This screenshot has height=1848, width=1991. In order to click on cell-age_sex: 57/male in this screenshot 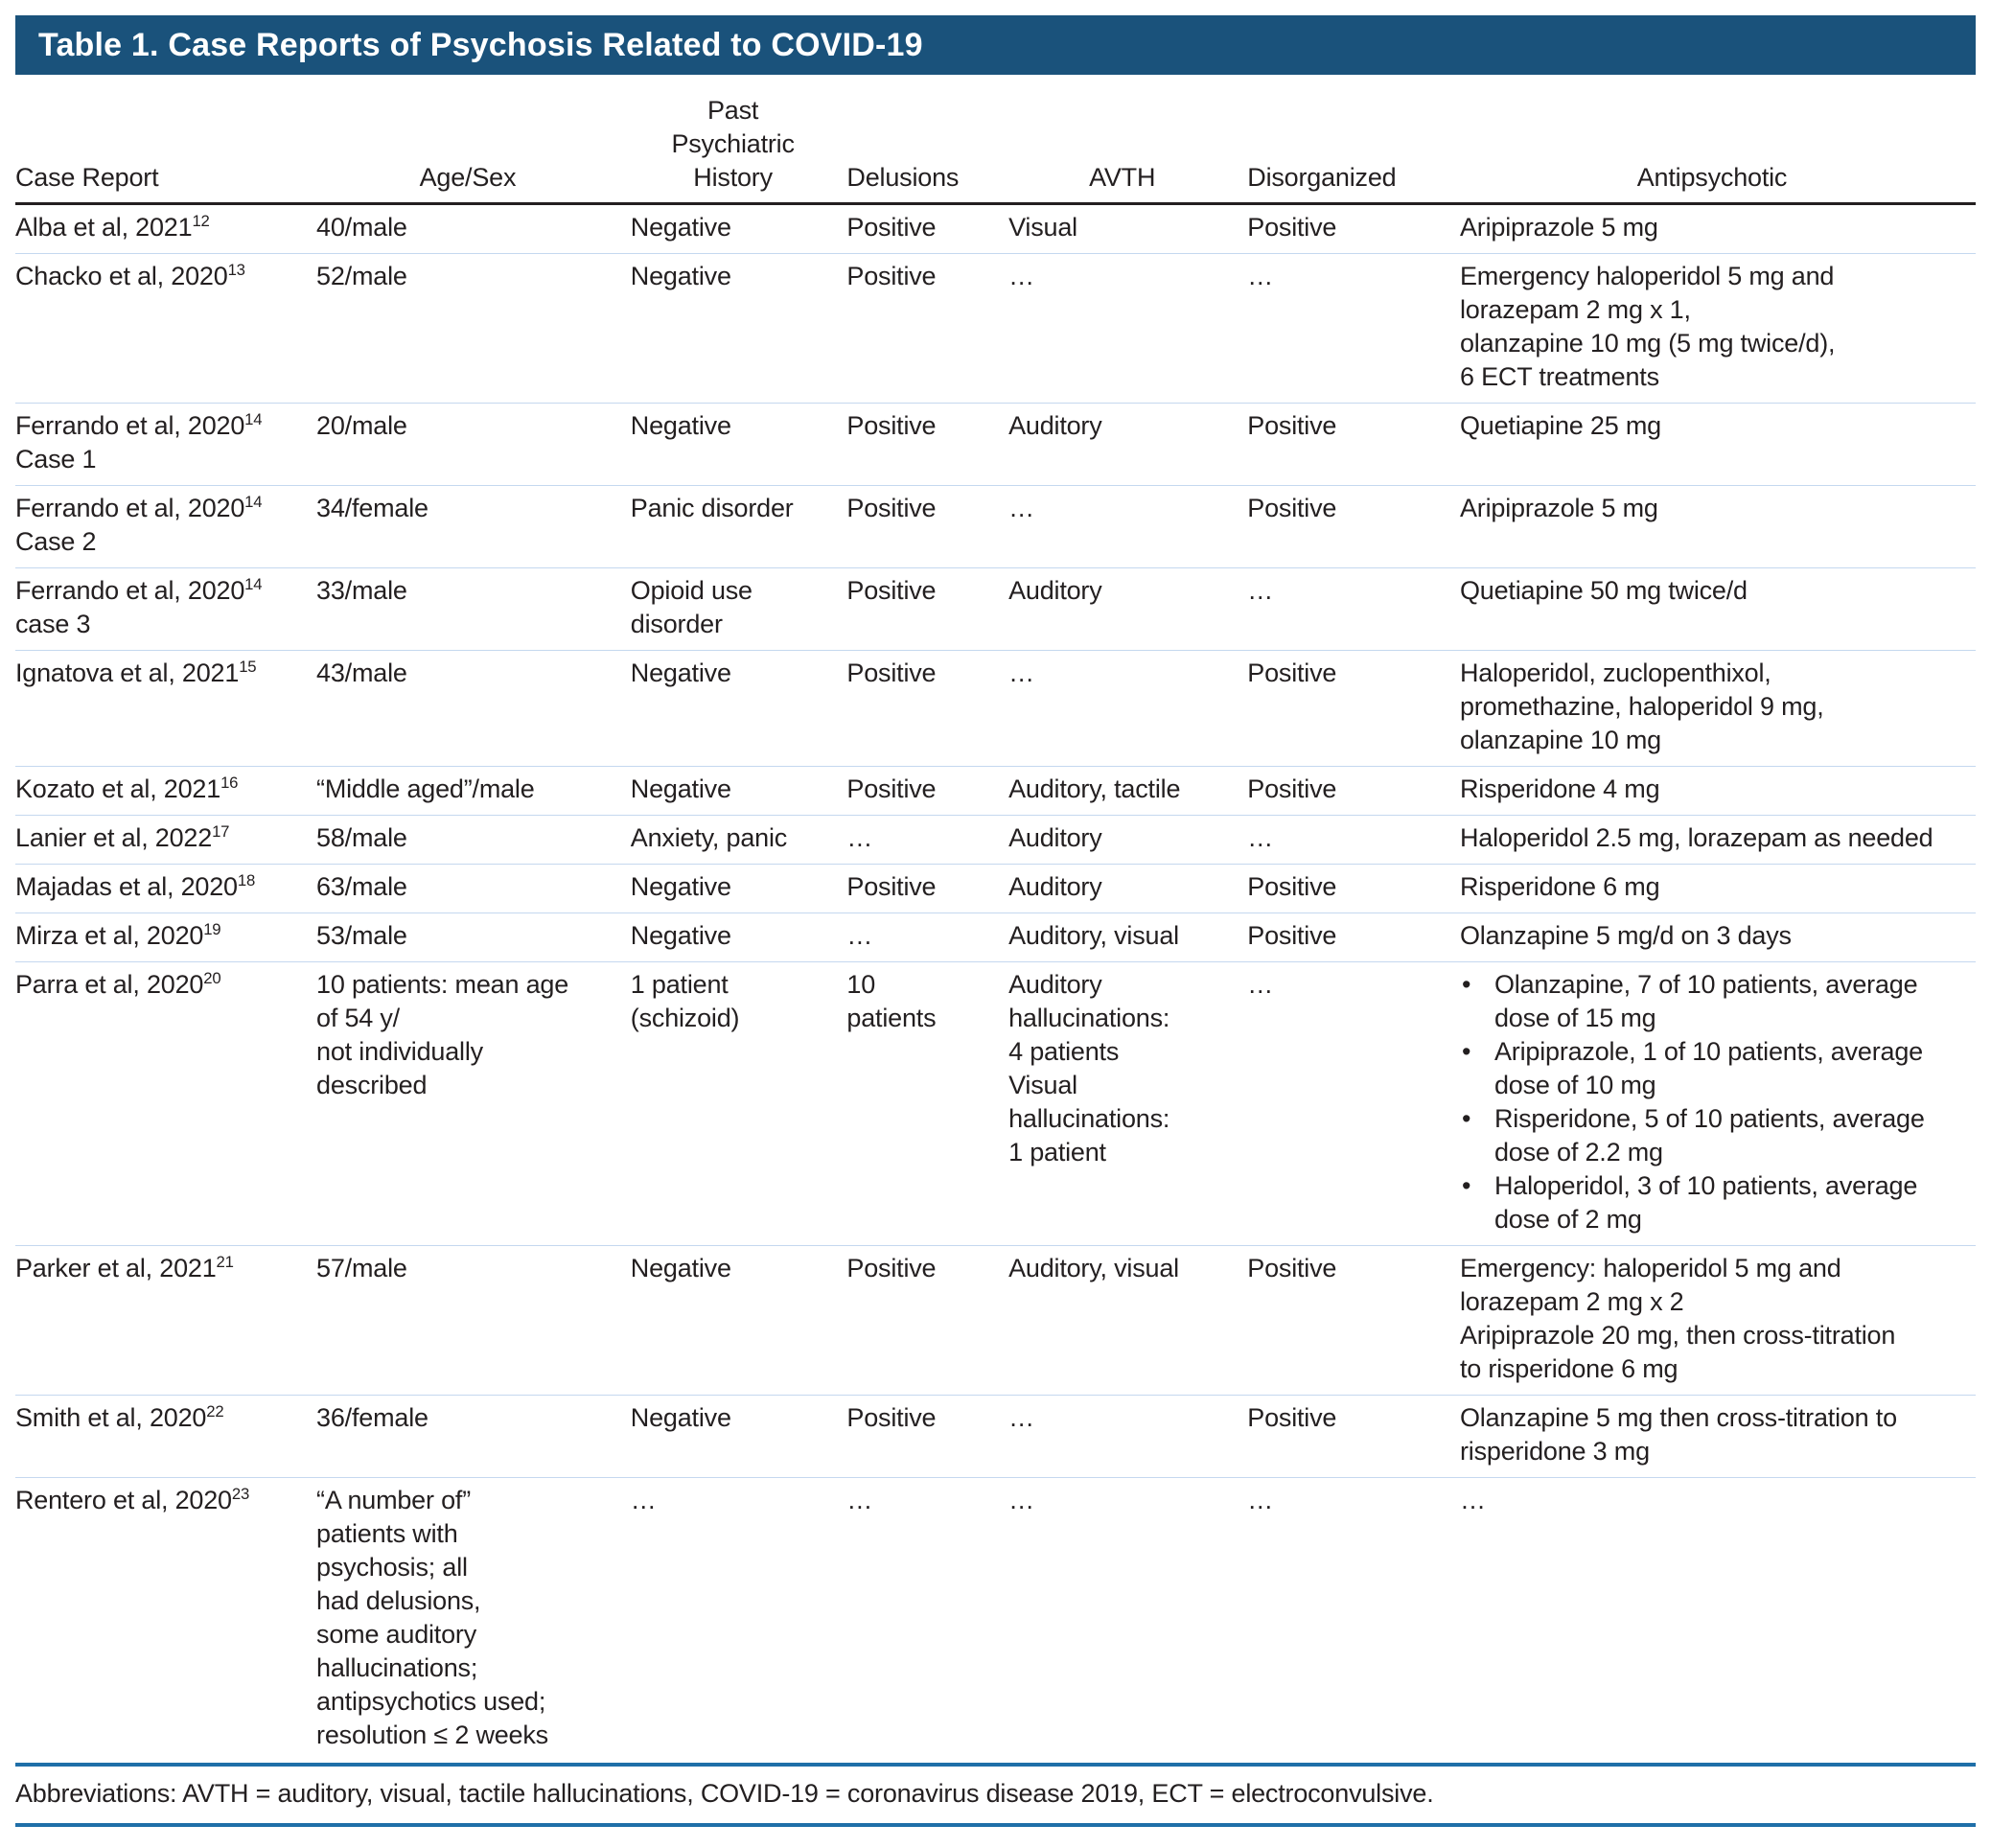, I will do `click(473, 1320)`.